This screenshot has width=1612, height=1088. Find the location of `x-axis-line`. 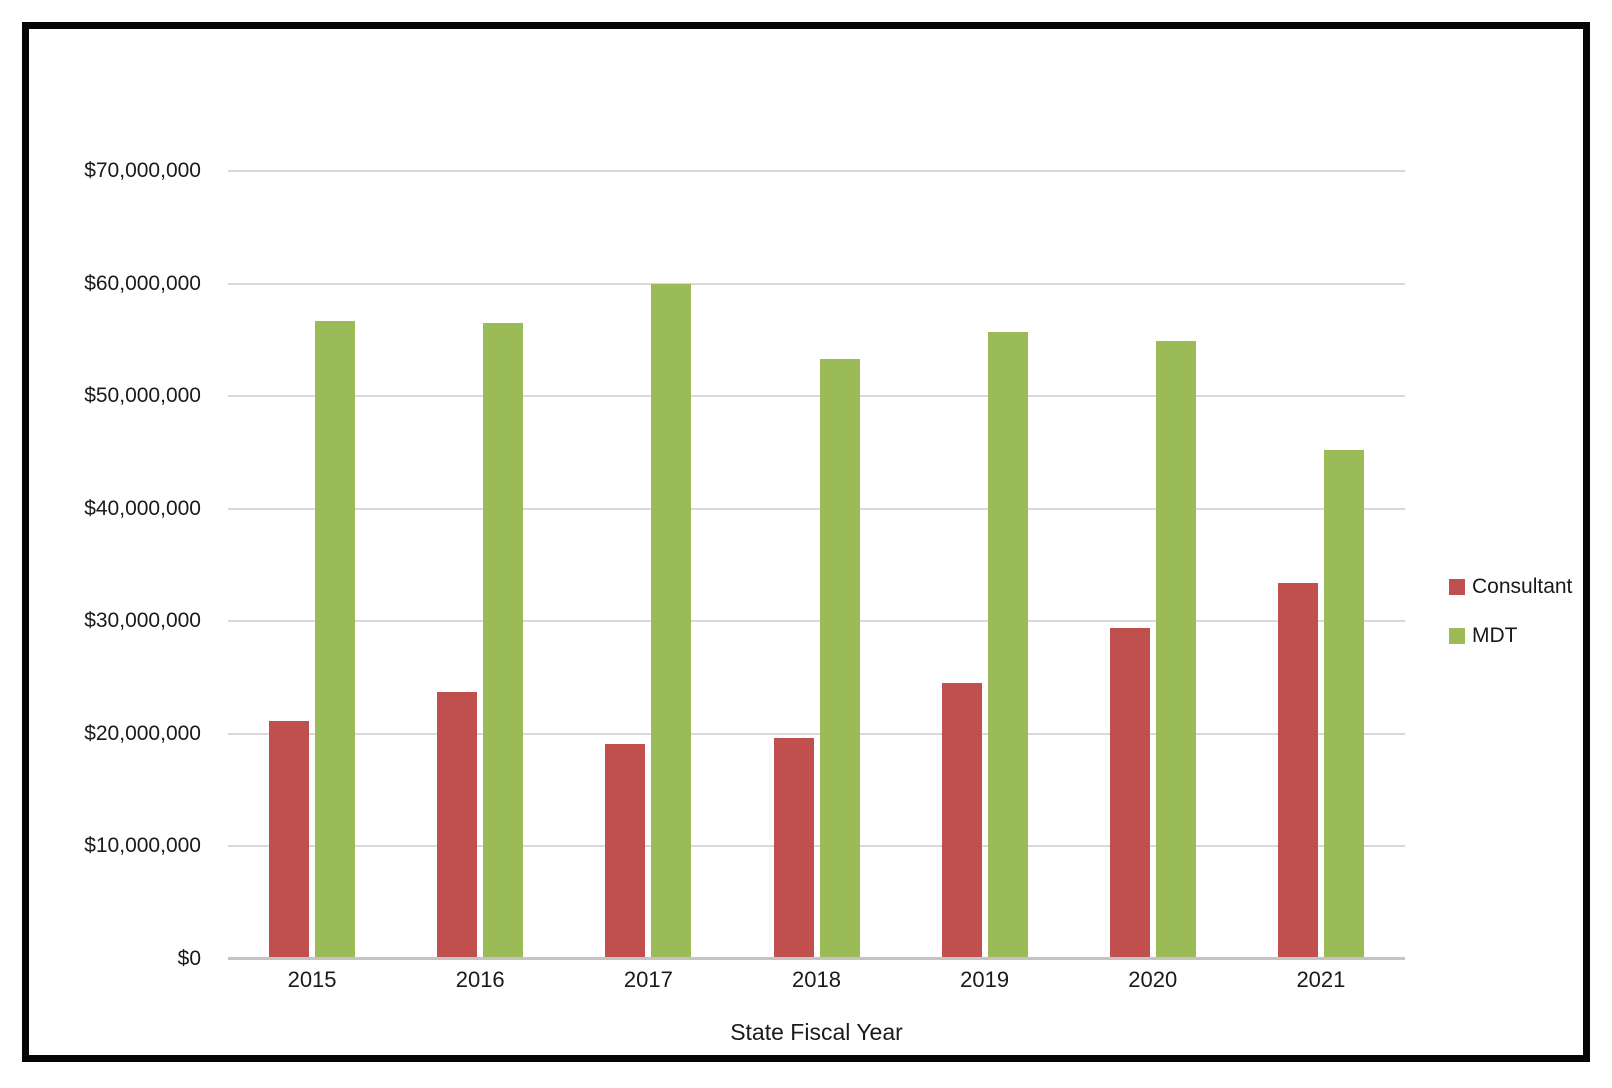

x-axis-line is located at coordinates (816, 958).